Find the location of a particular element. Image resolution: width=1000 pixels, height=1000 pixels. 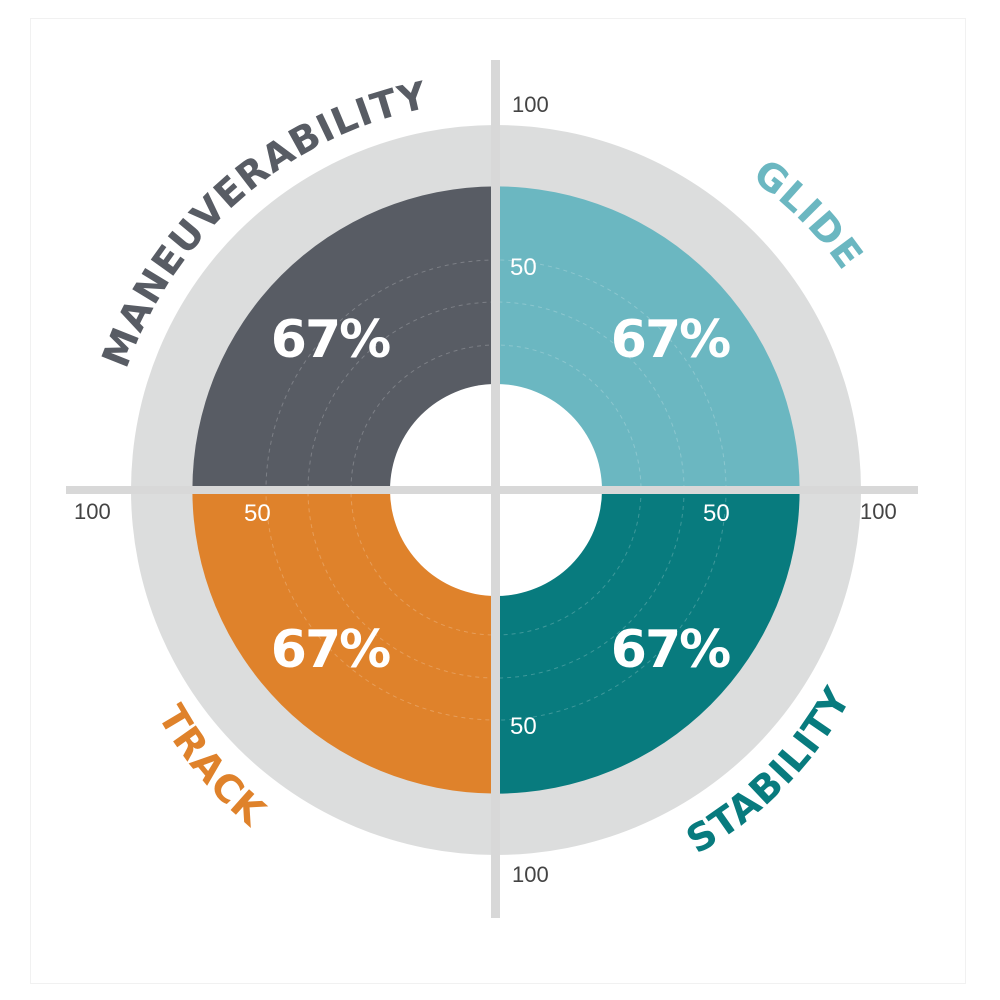

value-label-stability: 67% is located at coordinates (670, 650).